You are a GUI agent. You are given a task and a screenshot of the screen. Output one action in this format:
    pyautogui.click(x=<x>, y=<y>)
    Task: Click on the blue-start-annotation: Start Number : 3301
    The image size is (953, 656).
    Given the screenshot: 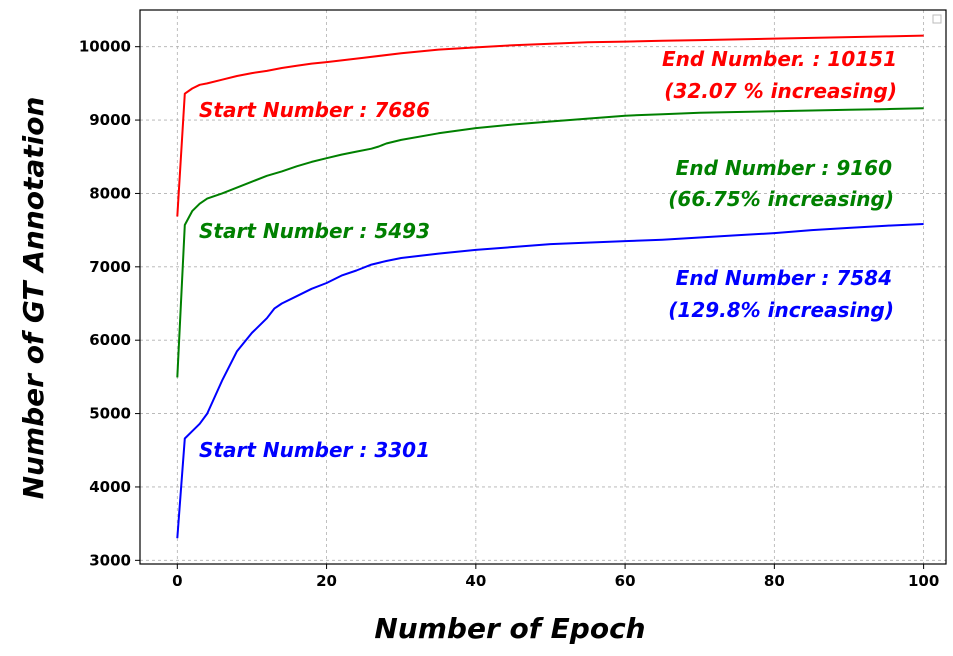 What is the action you would take?
    pyautogui.click(x=314, y=450)
    